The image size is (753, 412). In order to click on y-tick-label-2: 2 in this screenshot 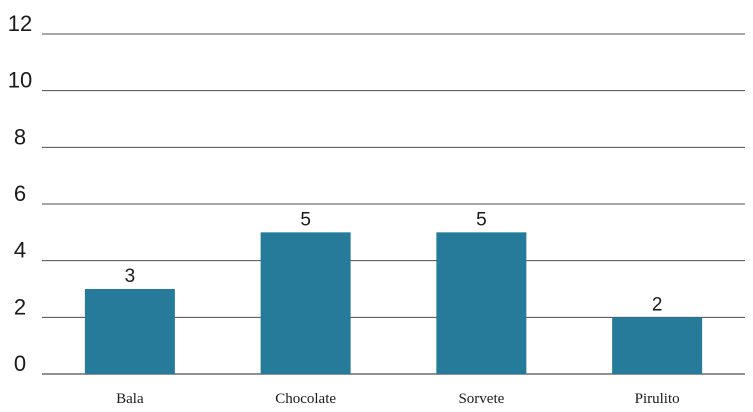, I will do `click(20, 306)`.